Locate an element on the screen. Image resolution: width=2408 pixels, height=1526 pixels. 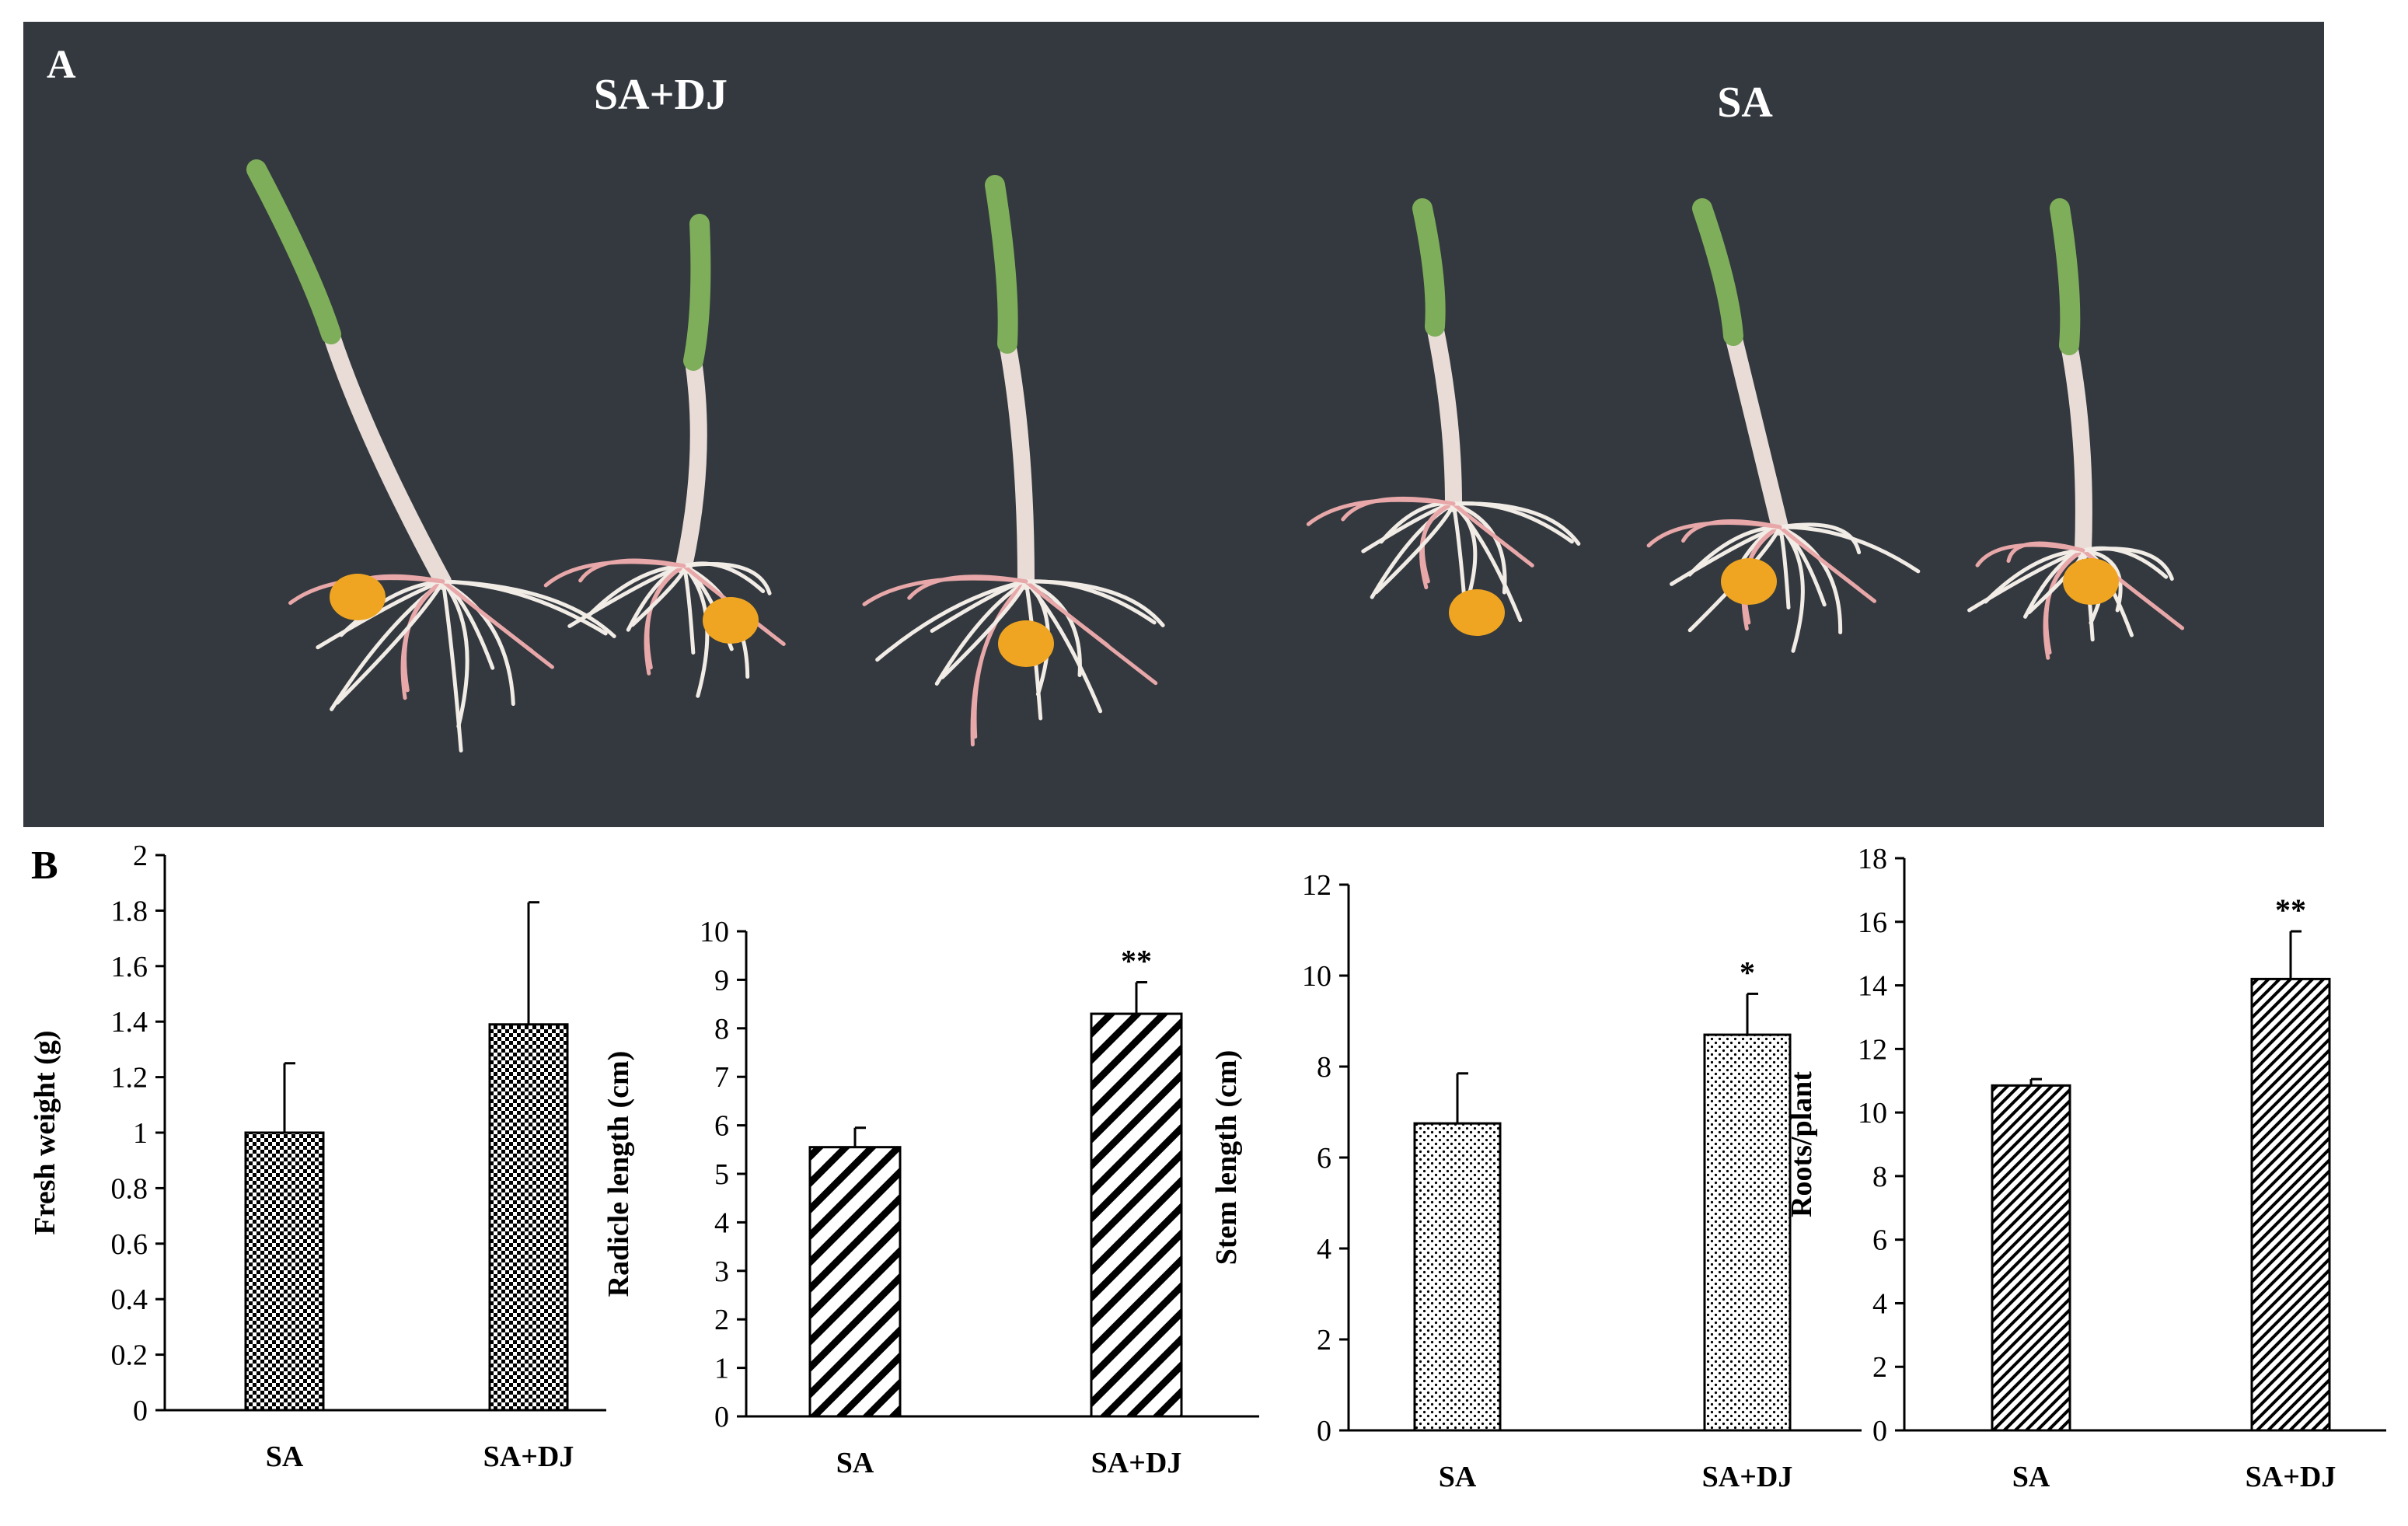
significance-marker: ** is located at coordinates (2290, 909).